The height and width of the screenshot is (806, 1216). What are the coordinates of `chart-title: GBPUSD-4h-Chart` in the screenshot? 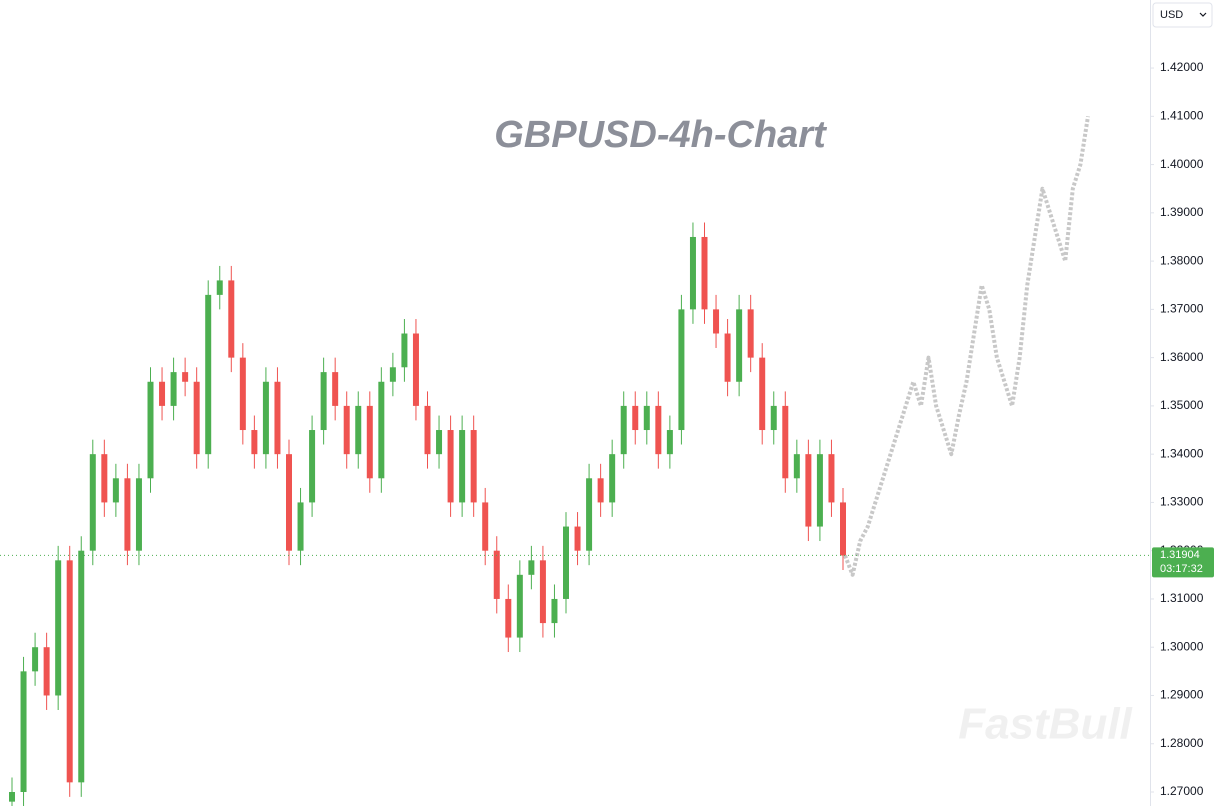 It's located at (660, 135).